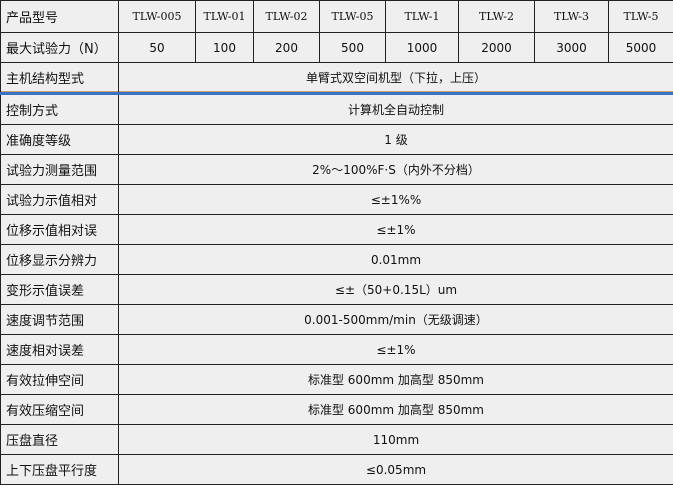 The width and height of the screenshot is (673, 488). I want to click on force-cell: 5000, so click(640, 47).